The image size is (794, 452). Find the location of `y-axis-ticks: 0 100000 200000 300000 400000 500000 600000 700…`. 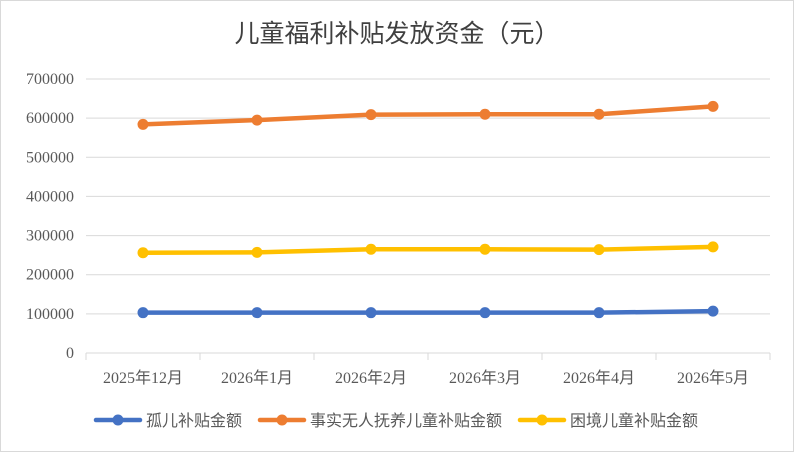

y-axis-ticks: 0 100000 200000 300000 400000 500000 600000 700… is located at coordinates (50, 216).